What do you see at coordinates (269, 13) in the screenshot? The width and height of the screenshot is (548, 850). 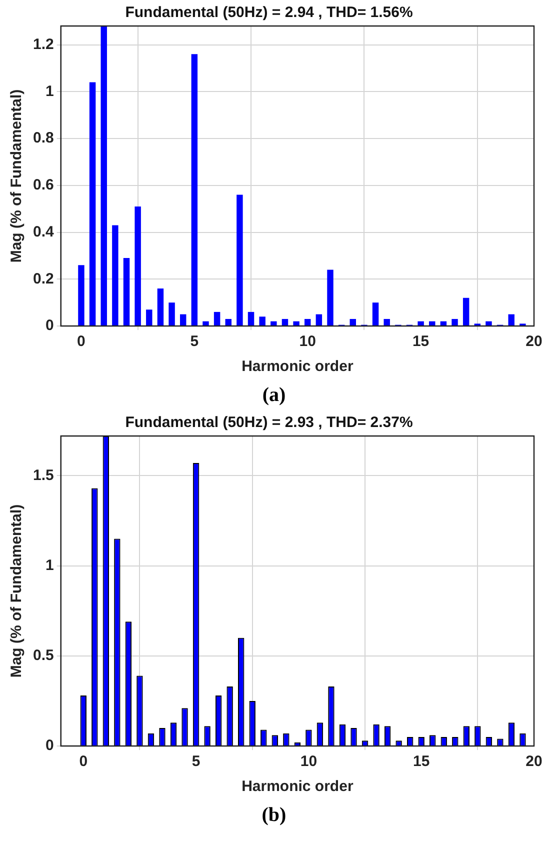 I see `chart-title: Fundamental (50Hz) = 2.94 , THD= 1.56%` at bounding box center [269, 13].